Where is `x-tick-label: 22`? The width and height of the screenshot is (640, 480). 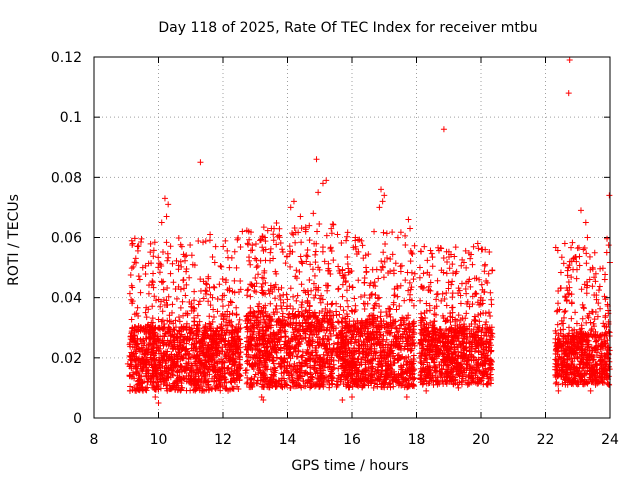 x-tick-label: 22 is located at coordinates (546, 440).